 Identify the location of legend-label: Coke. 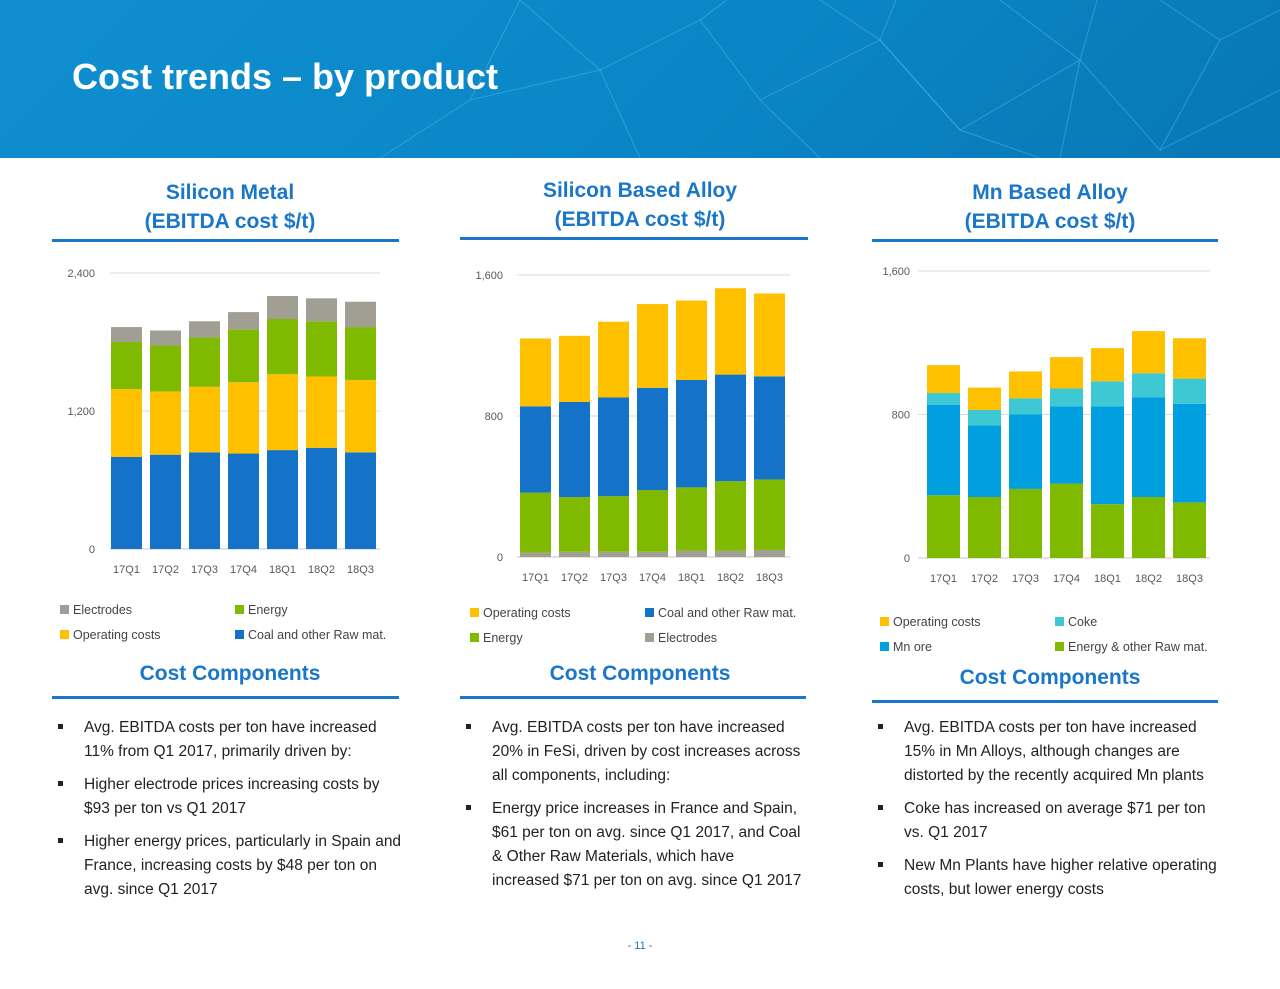
(1083, 622).